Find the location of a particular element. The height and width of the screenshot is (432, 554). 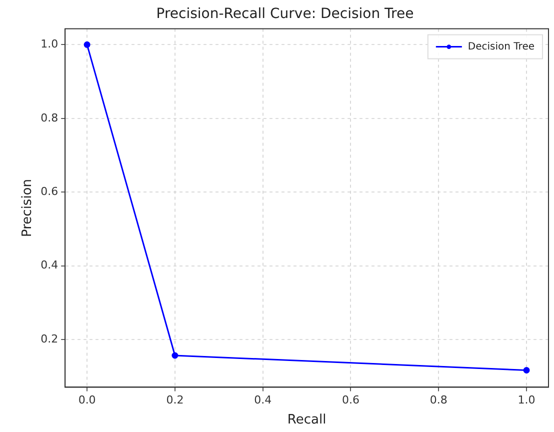

y-tick-label: 0.4 is located at coordinates (49, 265).